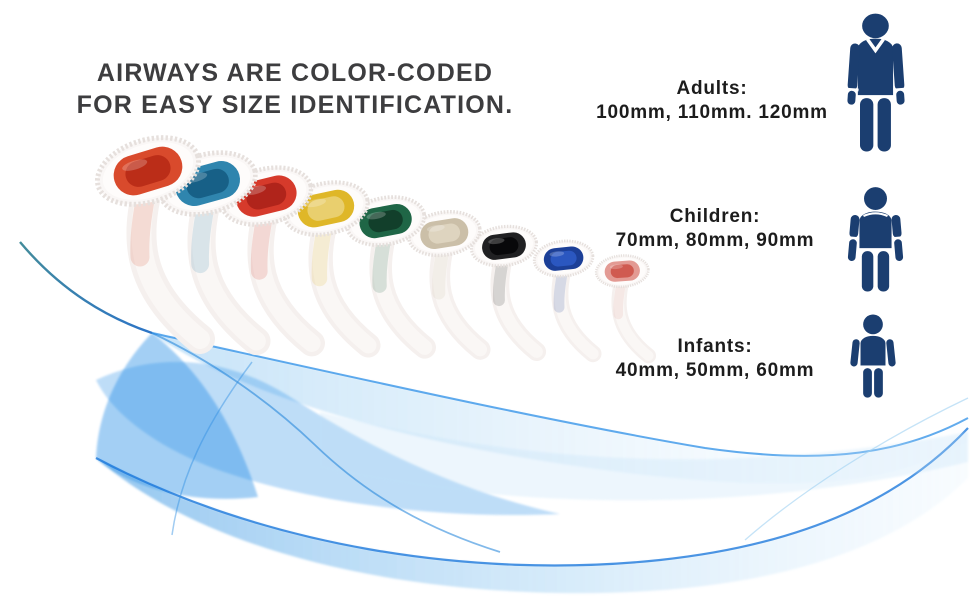 The image size is (970, 600). What do you see at coordinates (875, 239) in the screenshot?
I see `child-icon` at bounding box center [875, 239].